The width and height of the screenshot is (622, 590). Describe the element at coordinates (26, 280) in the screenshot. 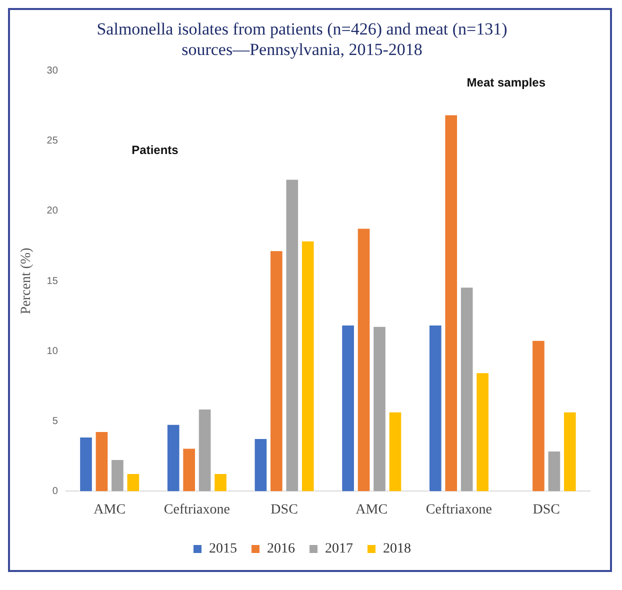

I see `y-axis-title: Percent (%)` at that location.